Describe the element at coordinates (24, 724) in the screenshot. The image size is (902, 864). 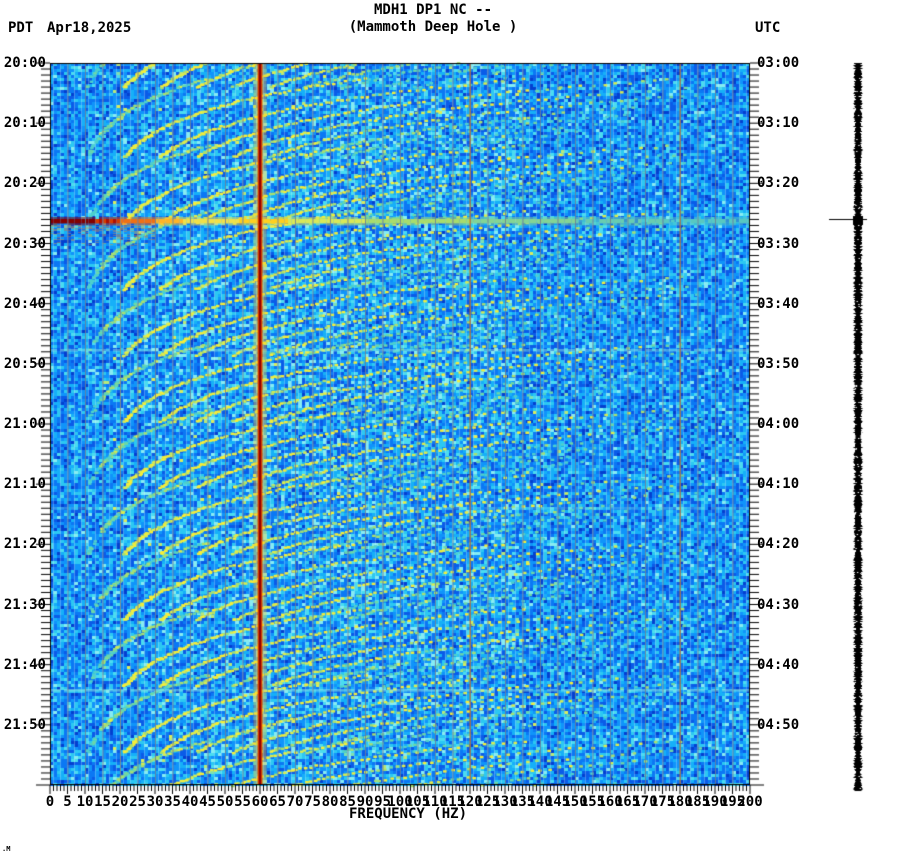
I see `left-time-label: 21:50` at that location.